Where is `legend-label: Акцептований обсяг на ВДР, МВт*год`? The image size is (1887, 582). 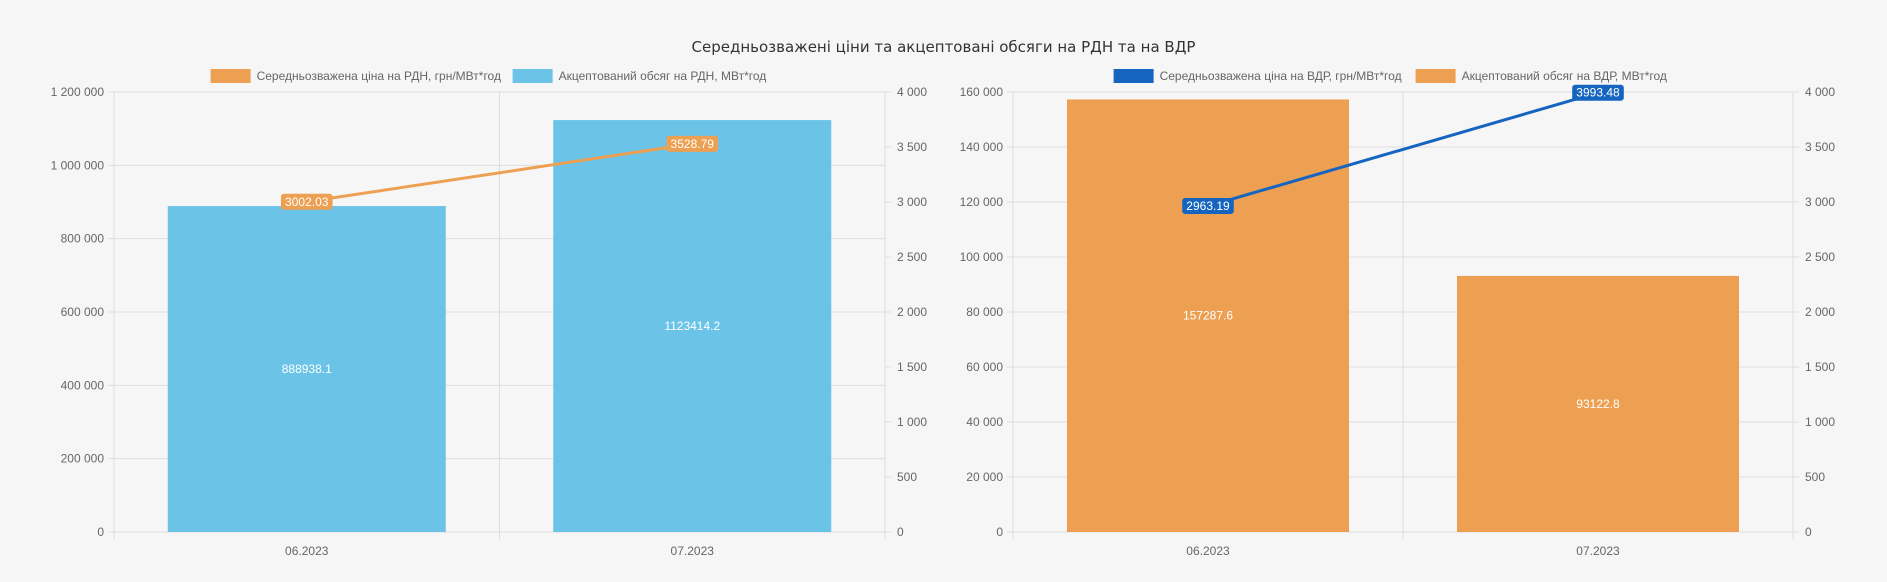
legend-label: Акцептований обсяг на ВДР, МВт*год is located at coordinates (1564, 76).